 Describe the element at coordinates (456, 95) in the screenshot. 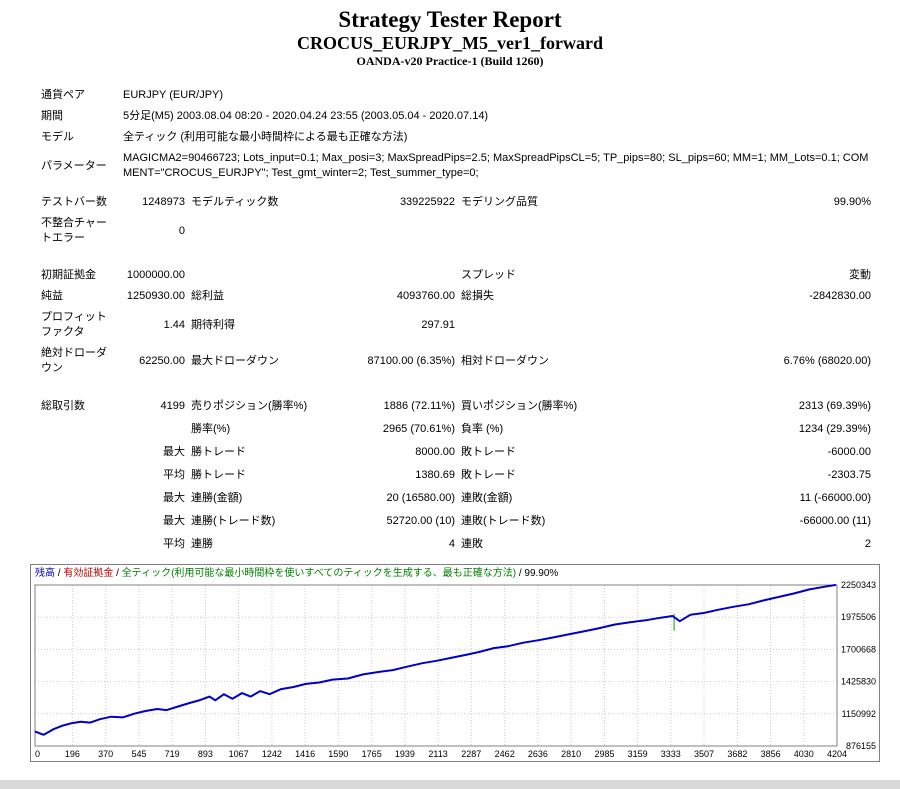

I see `row-symbol: 通貨ペア EURJPY (EUR/JPY)` at that location.